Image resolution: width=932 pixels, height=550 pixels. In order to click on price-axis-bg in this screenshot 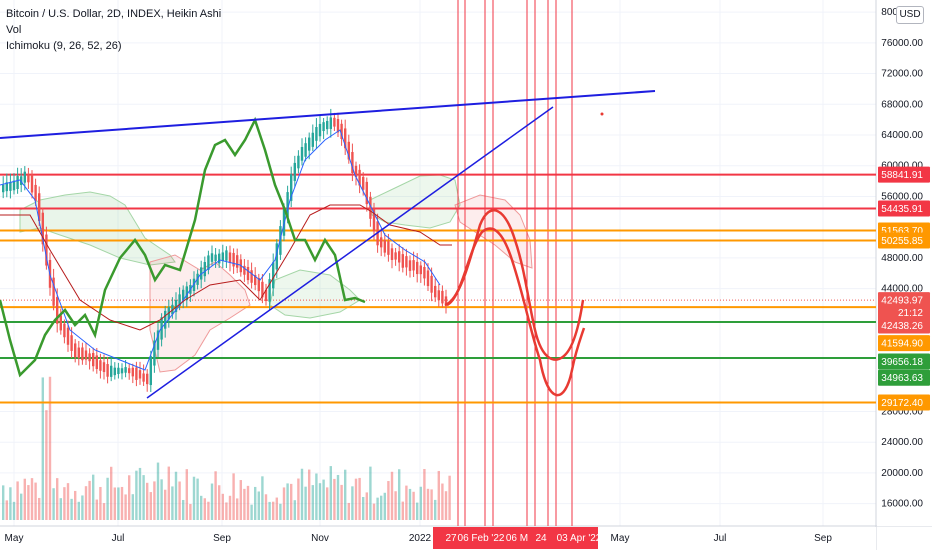, I will do `click(904, 263)`.